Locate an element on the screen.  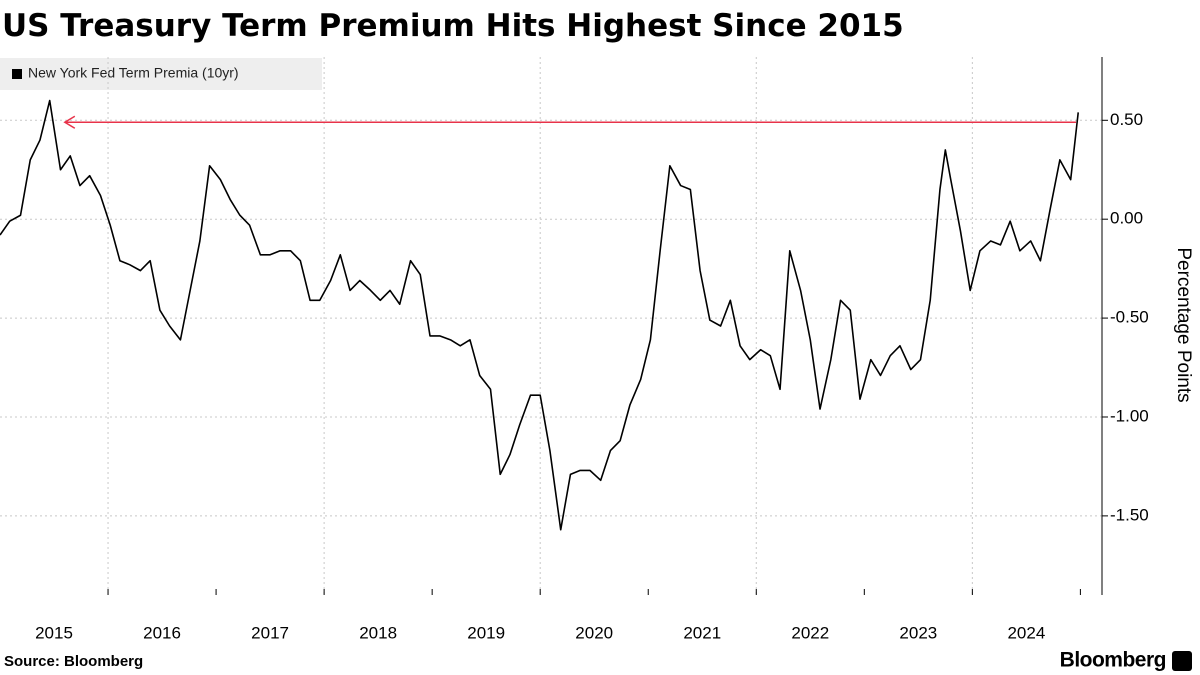
x-tick-label: 2015 is located at coordinates (54, 632).